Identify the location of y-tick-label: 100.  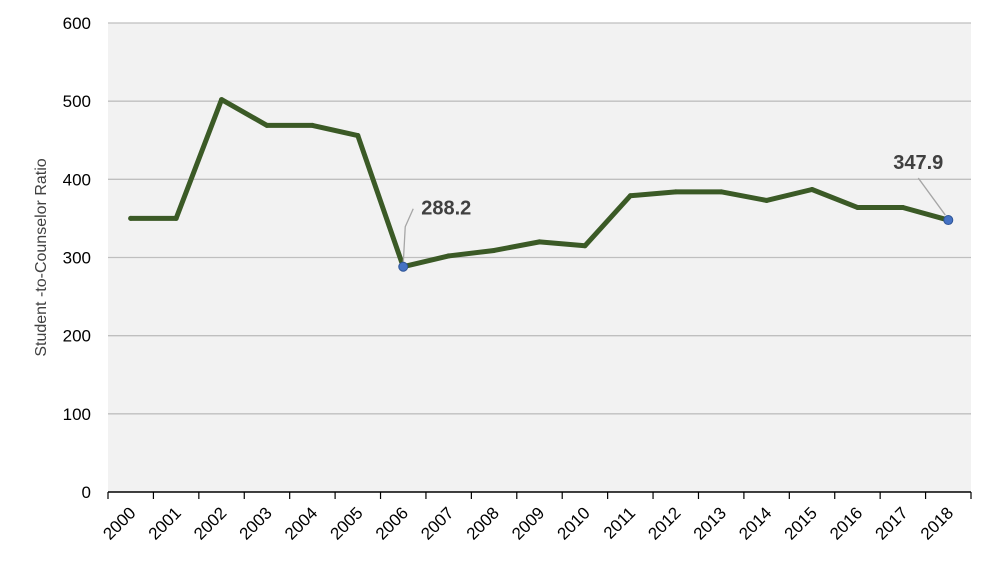
(77, 414).